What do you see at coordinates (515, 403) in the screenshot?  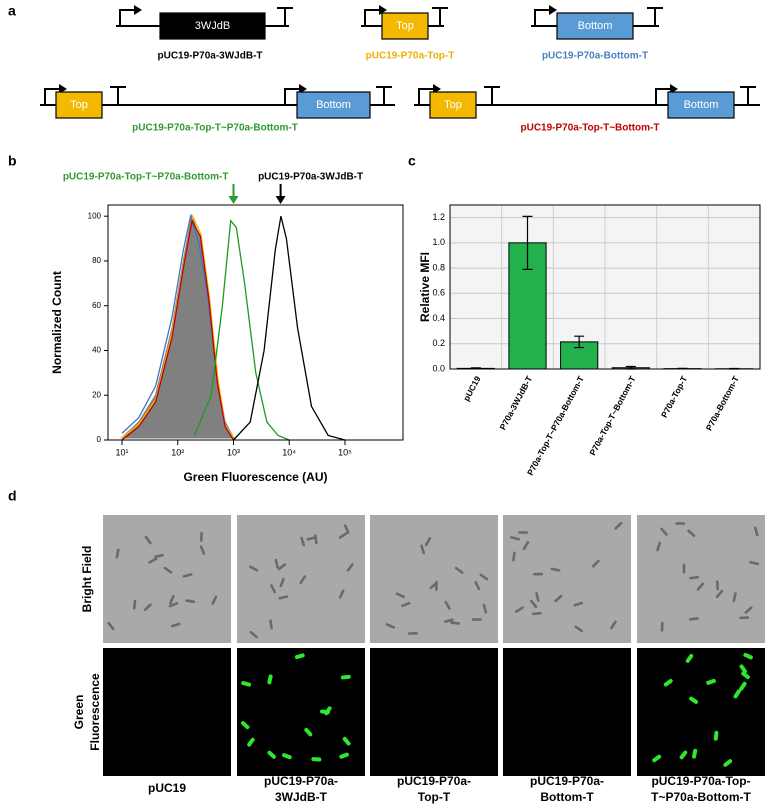 I see `x-tick-label: P70a-3WJdB-T` at bounding box center [515, 403].